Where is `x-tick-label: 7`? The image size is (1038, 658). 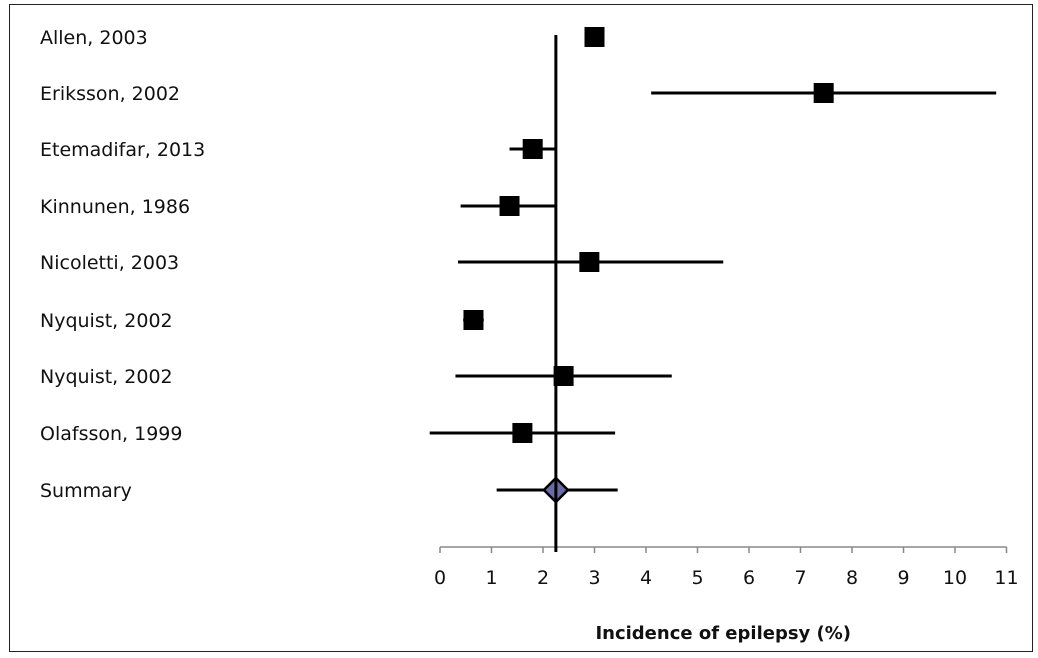
x-tick-label: 7 is located at coordinates (800, 578).